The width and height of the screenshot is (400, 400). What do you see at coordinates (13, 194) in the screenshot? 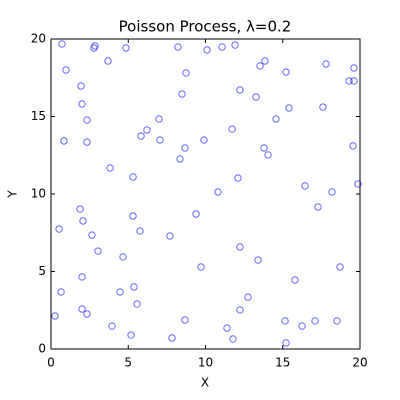
I see `y-axis-label: Y` at bounding box center [13, 194].